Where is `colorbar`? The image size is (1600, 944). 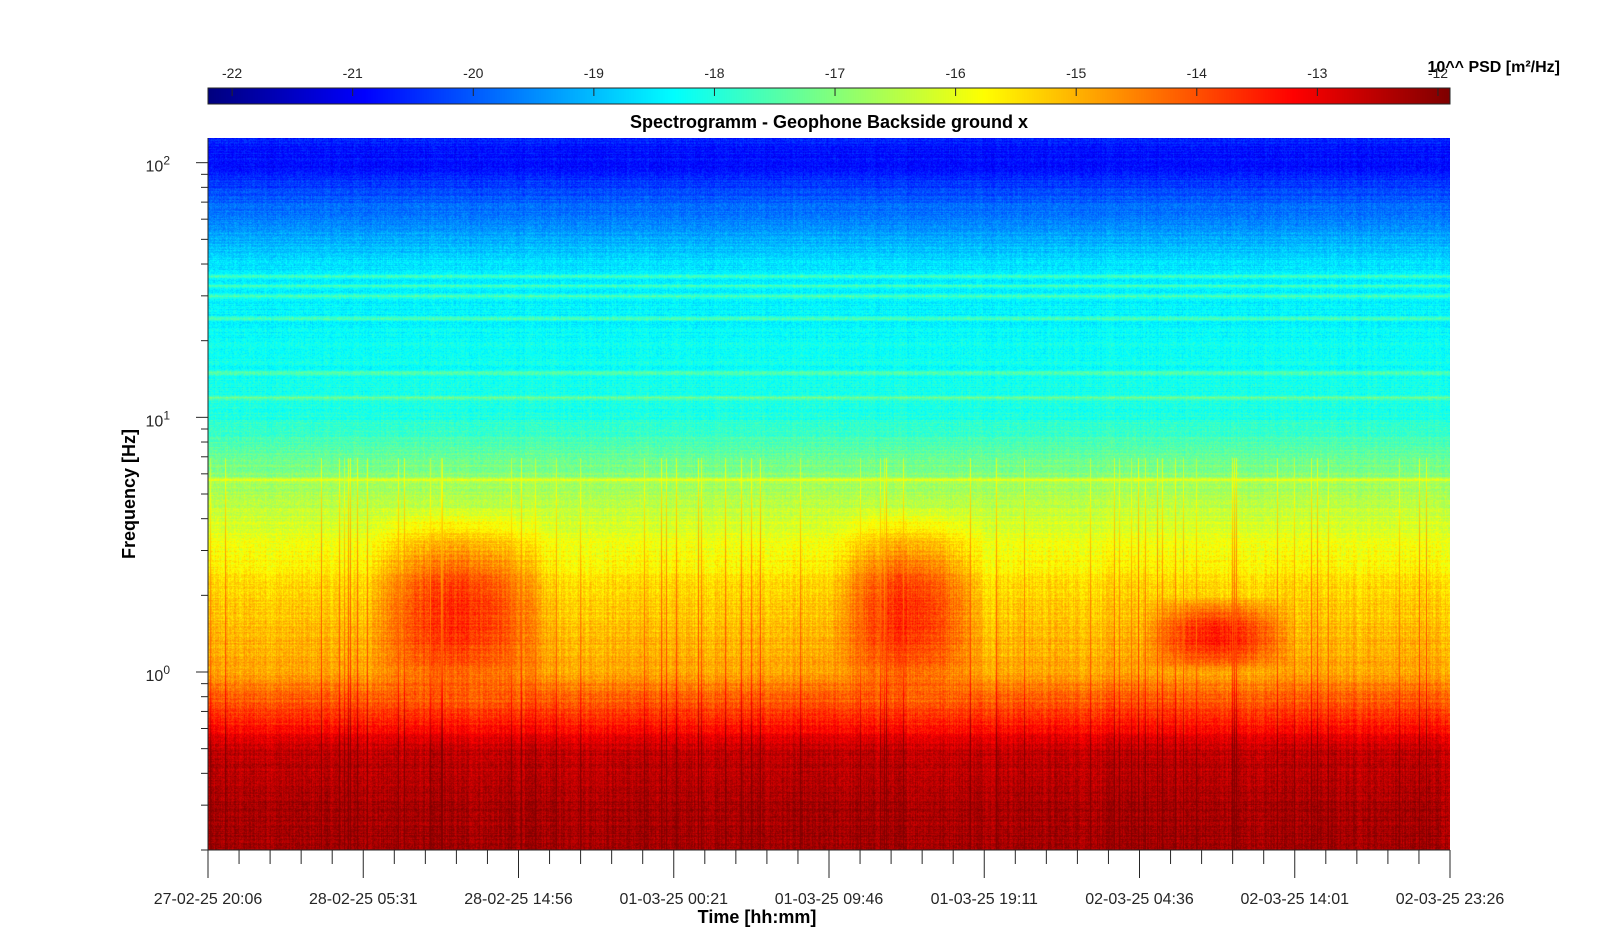 colorbar is located at coordinates (829, 96).